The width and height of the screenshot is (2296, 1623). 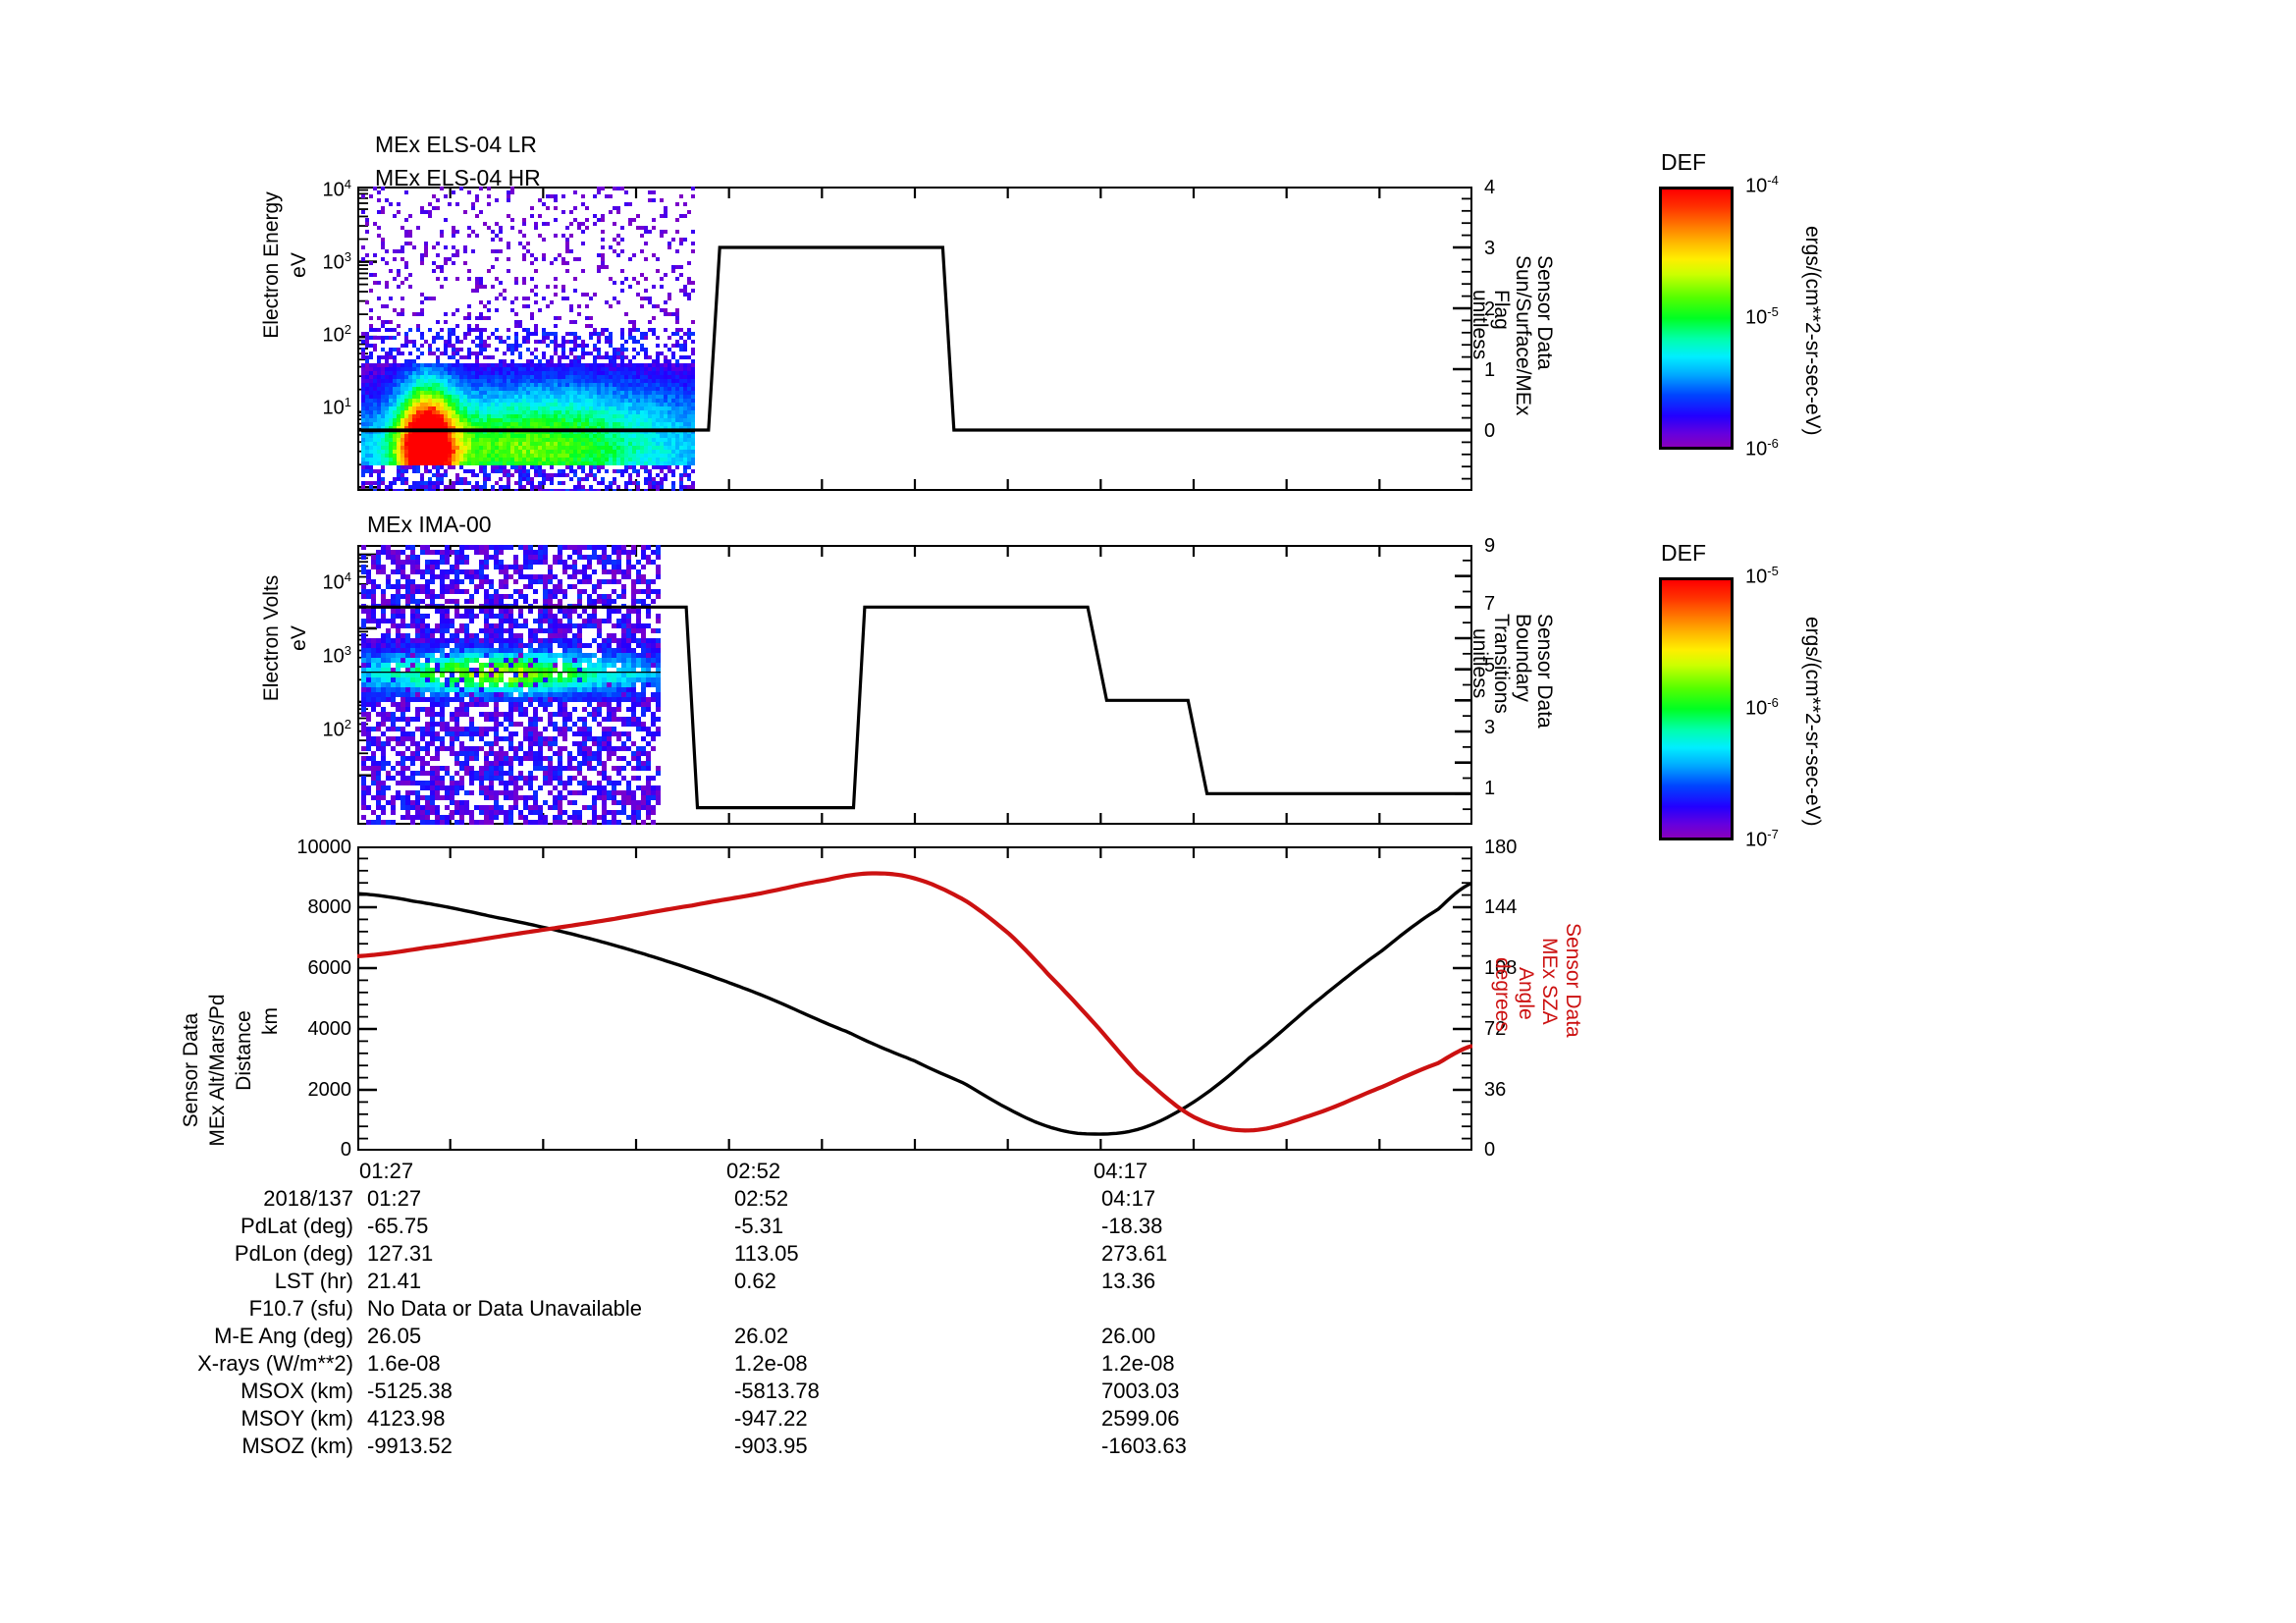 I want to click on info-row-value: 02:52, so click(x=761, y=1198).